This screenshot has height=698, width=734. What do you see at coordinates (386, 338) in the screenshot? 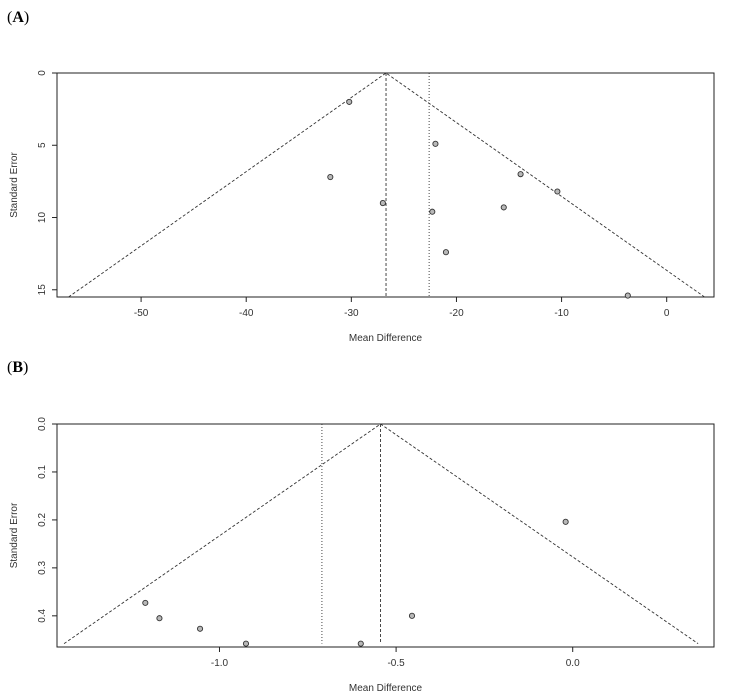
I see `chart-a-x-axis-title: Mean Difference` at bounding box center [386, 338].